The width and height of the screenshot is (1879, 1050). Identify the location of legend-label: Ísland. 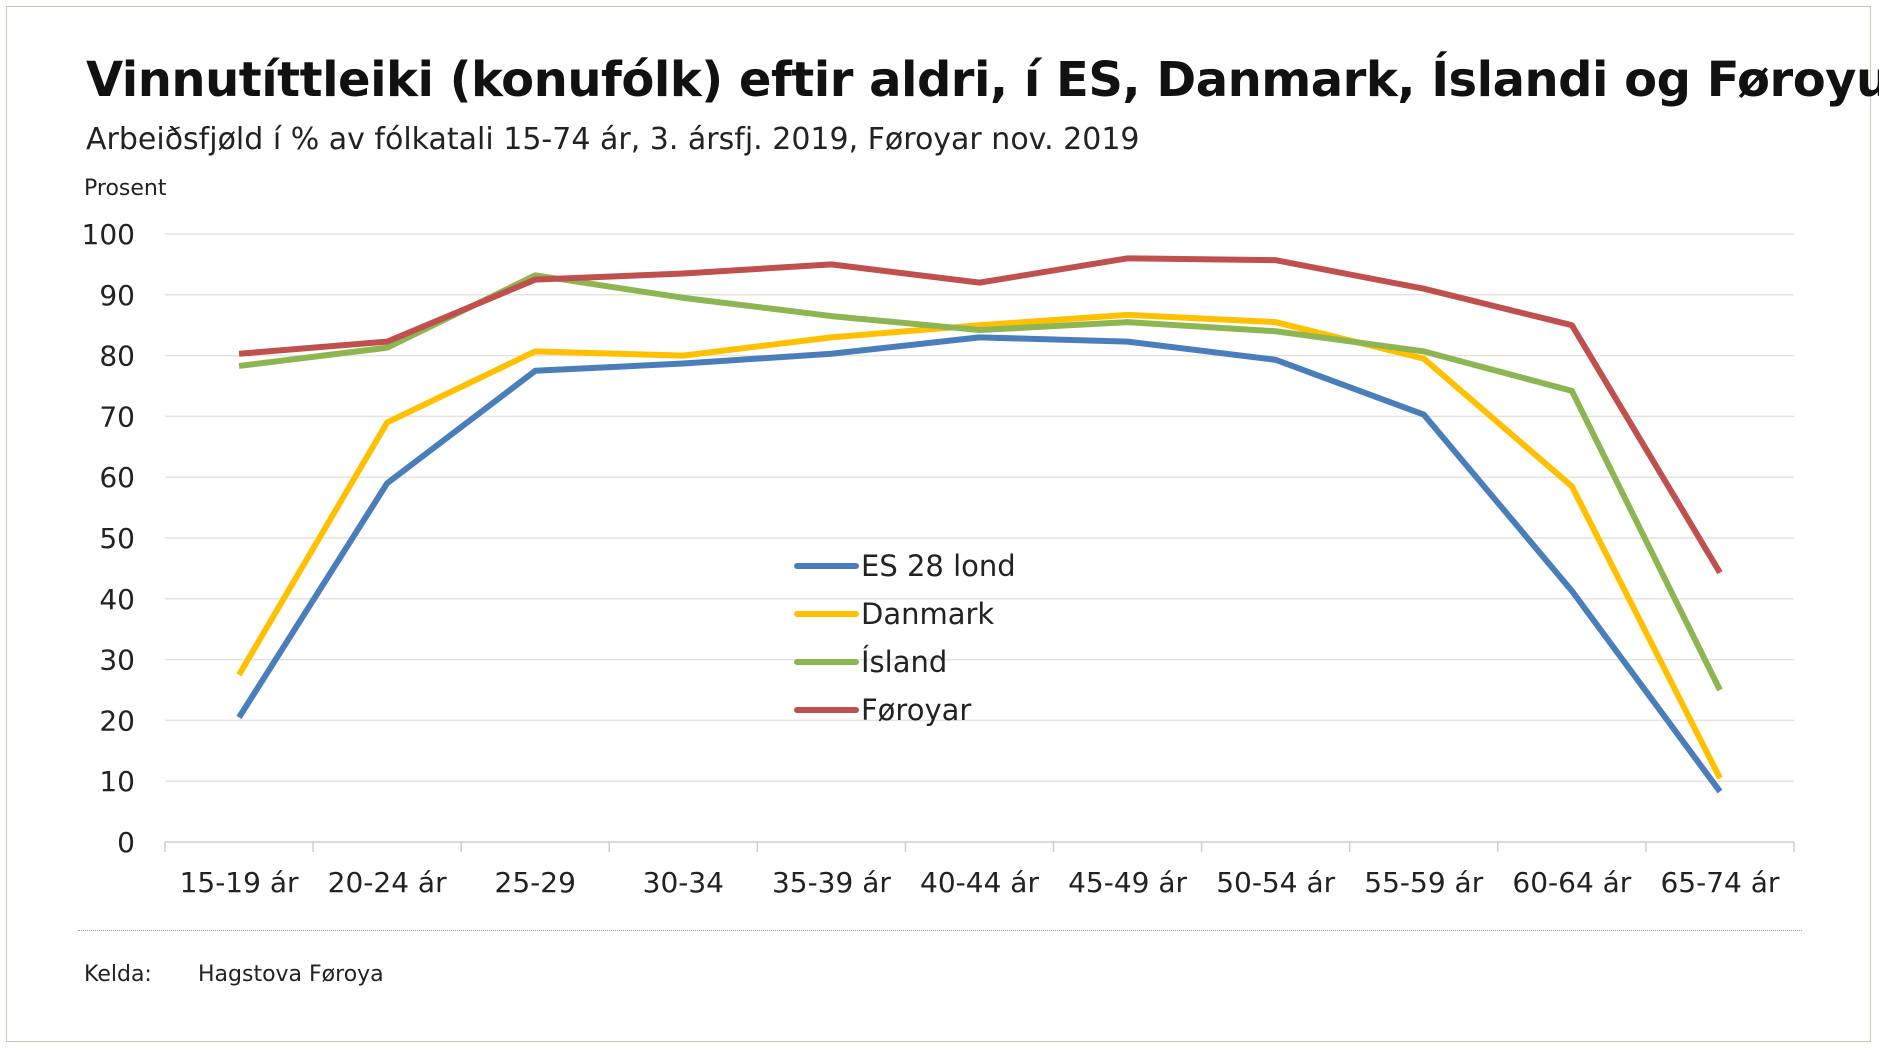
(904, 662).